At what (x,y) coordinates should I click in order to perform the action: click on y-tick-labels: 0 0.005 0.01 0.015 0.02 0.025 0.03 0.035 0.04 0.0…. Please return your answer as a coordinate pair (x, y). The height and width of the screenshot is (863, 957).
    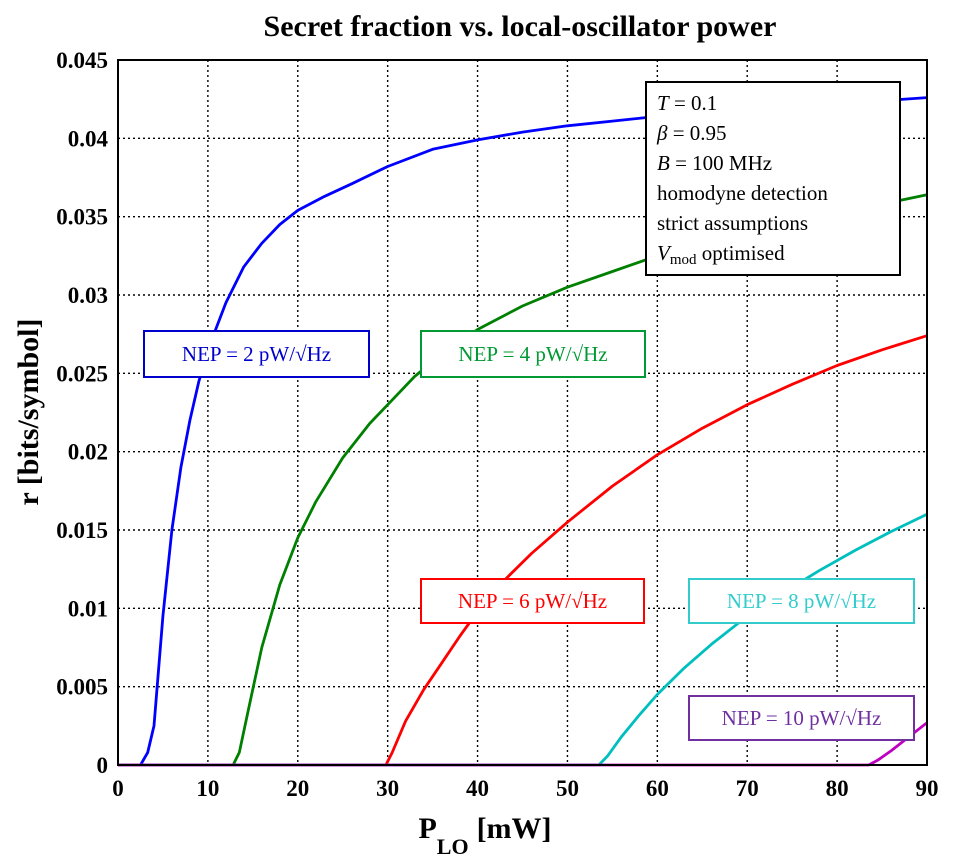
    Looking at the image, I should click on (82, 413).